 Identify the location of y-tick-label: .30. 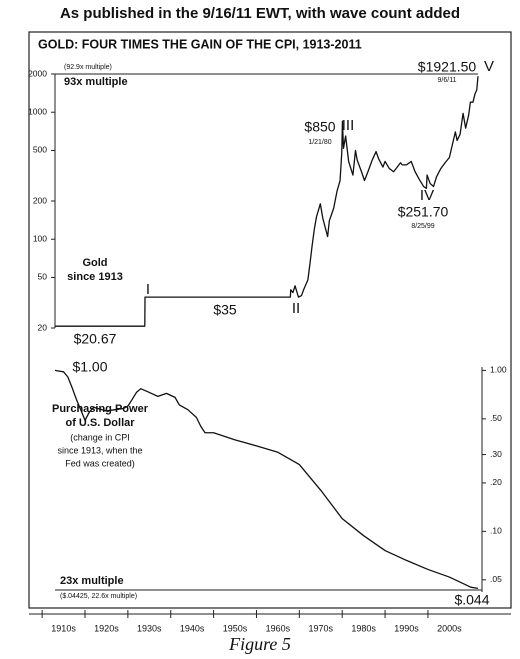
(496, 454).